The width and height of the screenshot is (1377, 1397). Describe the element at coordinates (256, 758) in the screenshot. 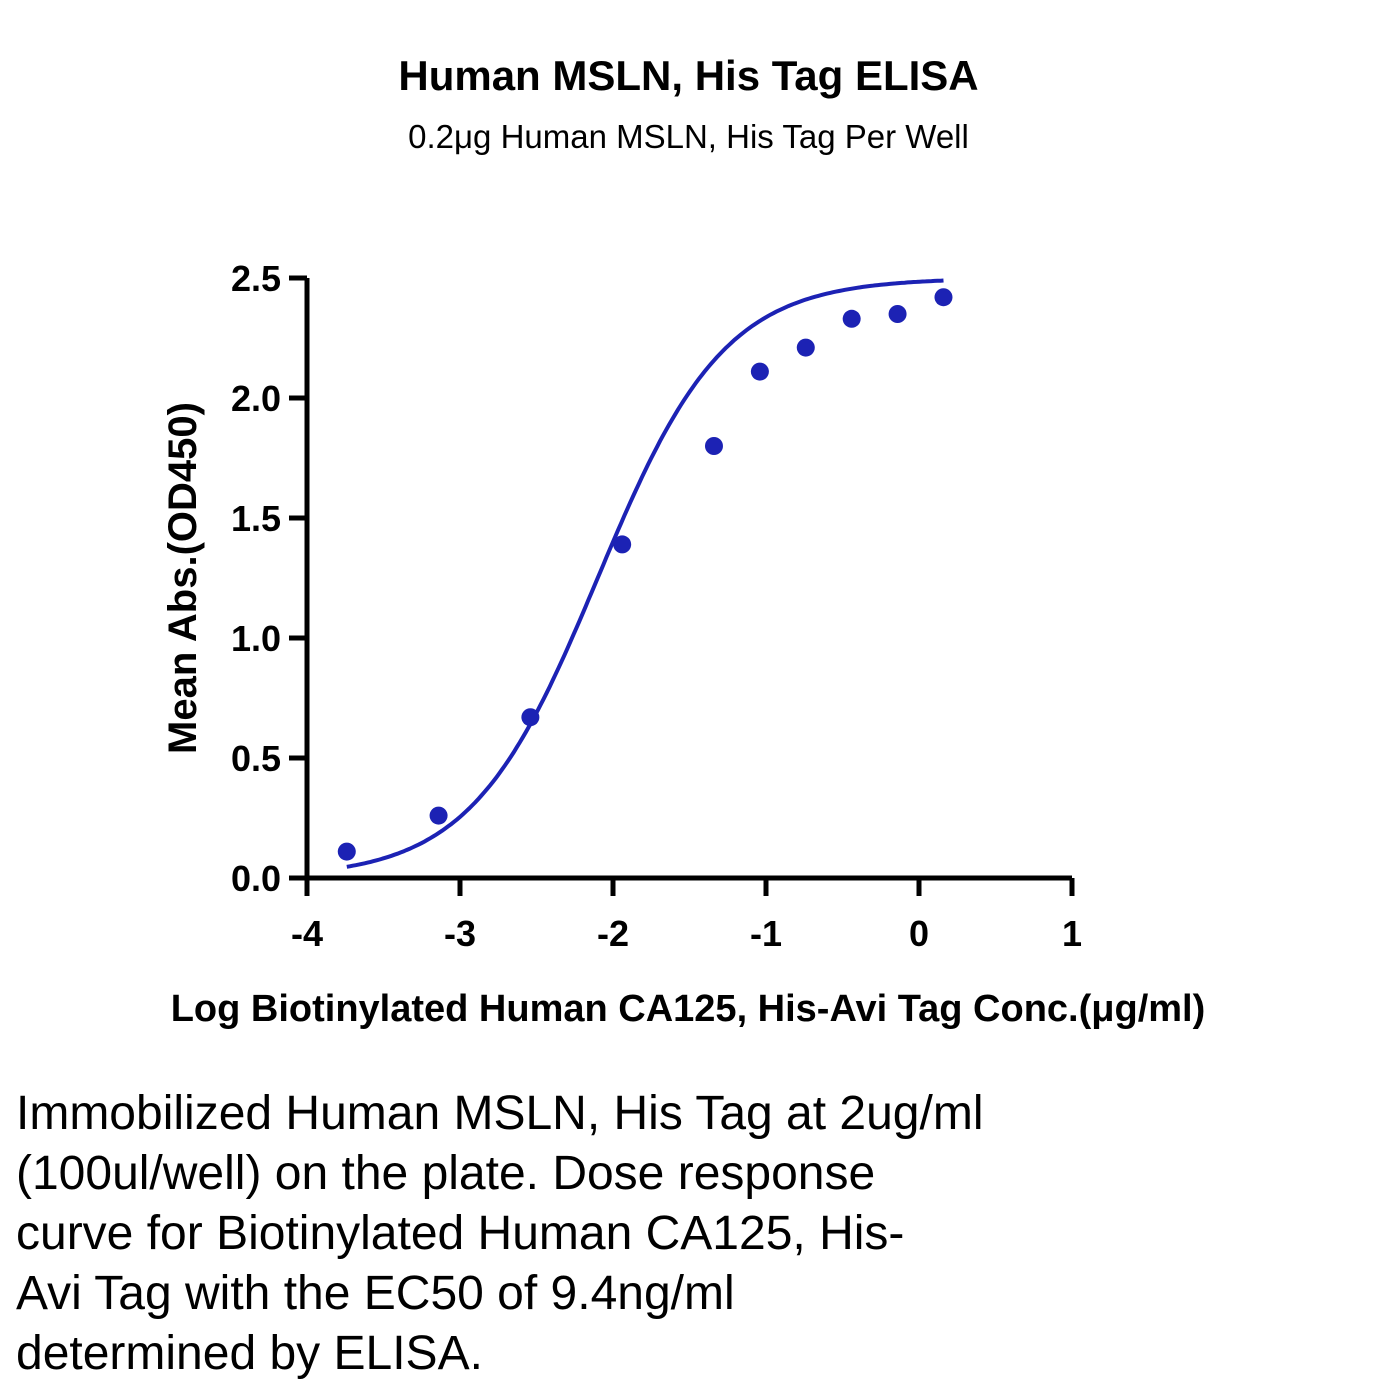

I see `y-tick-label: 0.5` at that location.